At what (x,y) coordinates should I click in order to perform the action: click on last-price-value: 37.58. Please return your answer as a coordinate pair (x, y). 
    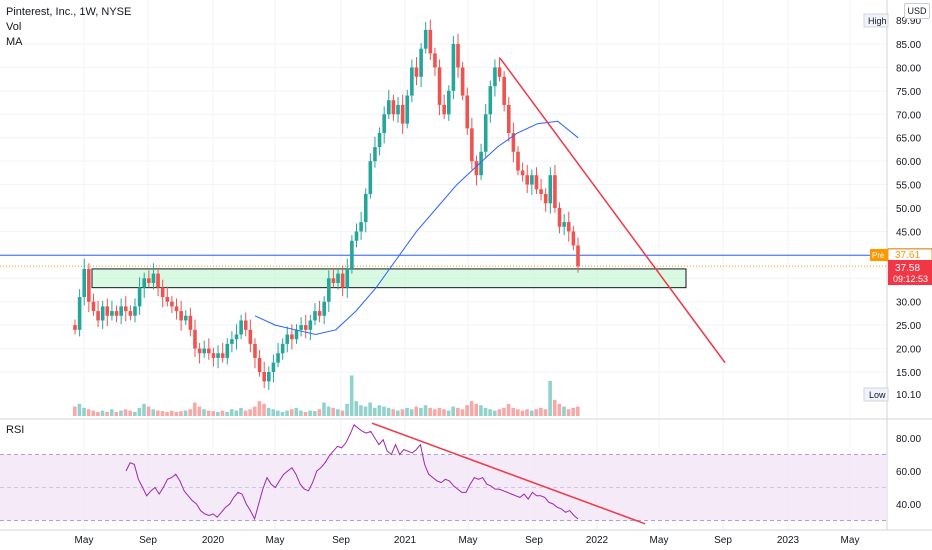
    Looking at the image, I should click on (907, 268).